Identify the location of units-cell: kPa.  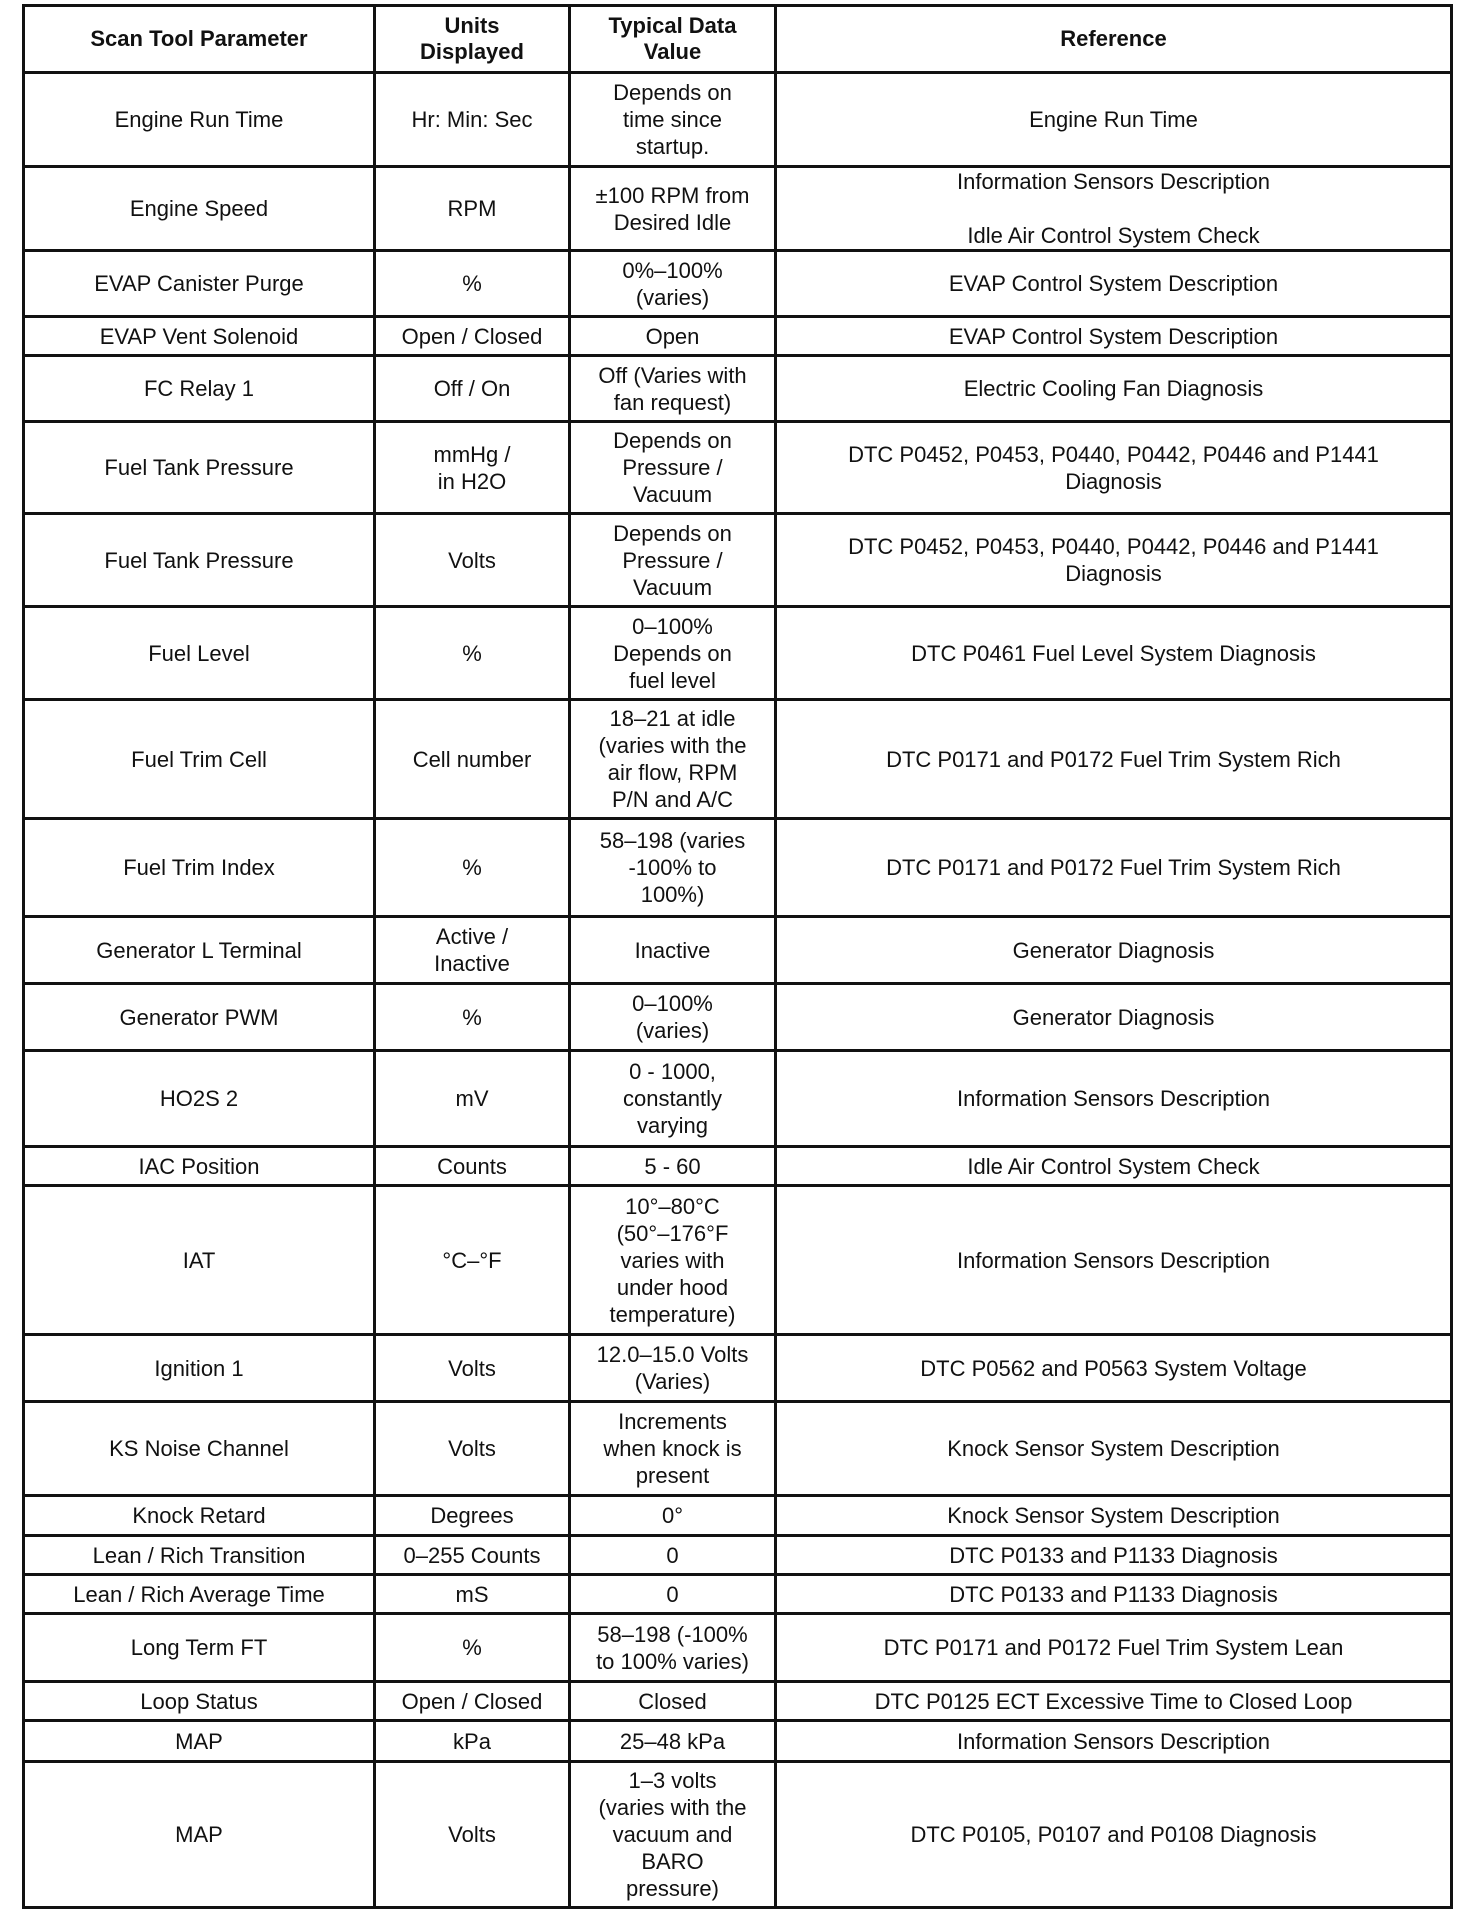
(472, 1741).